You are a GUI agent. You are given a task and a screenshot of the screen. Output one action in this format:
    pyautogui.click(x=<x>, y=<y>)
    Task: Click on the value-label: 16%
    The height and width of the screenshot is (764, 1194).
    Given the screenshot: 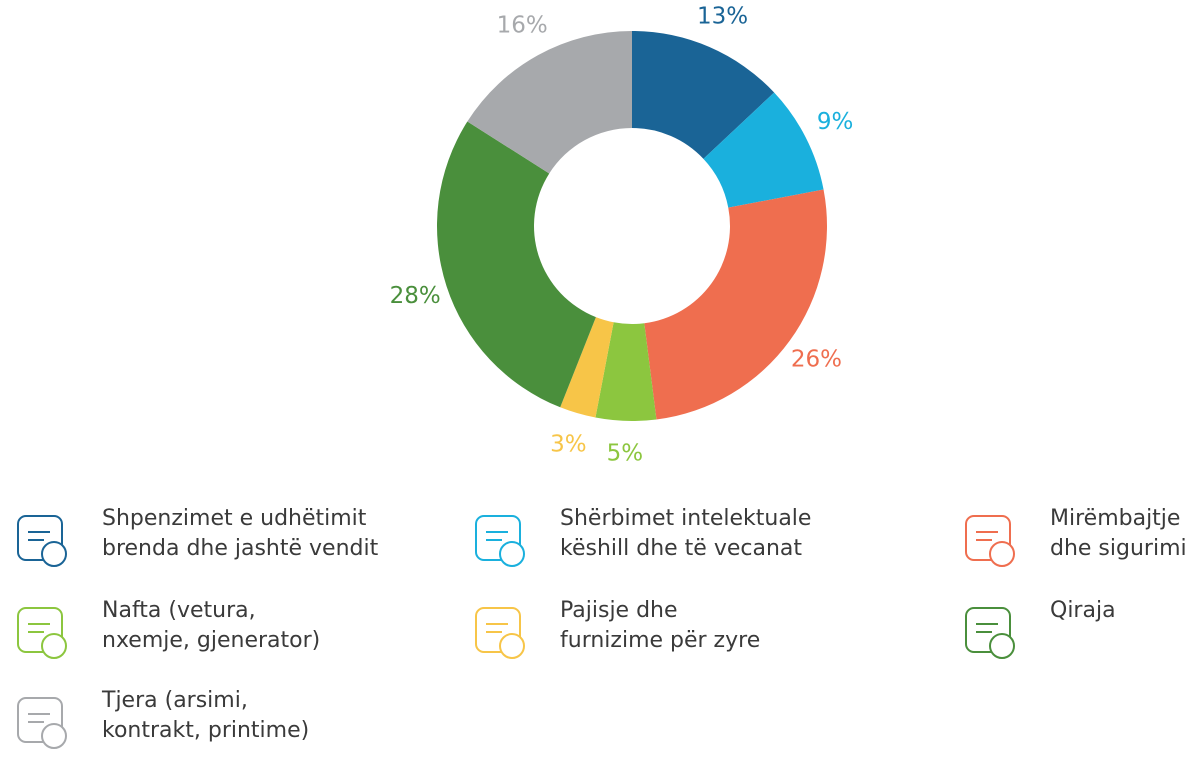 What is the action you would take?
    pyautogui.click(x=522, y=26)
    